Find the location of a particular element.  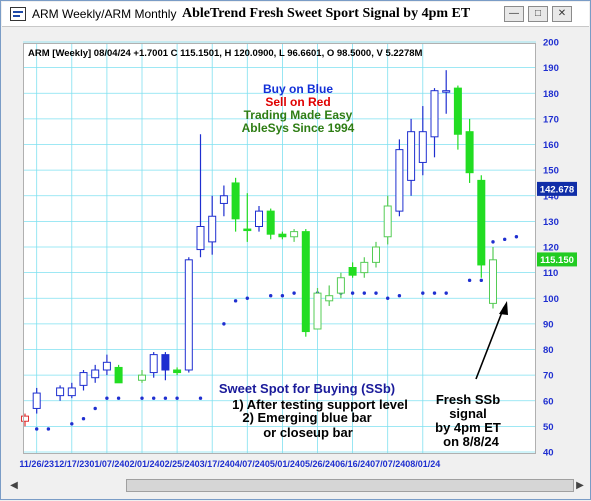

x-tick-label: 08/01/24 is located at coordinates (422, 464).